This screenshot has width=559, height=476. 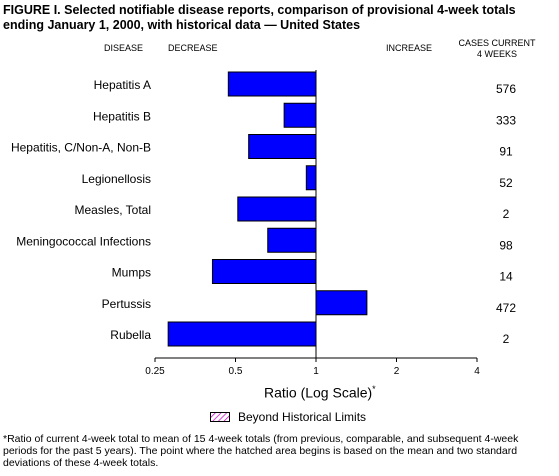 What do you see at coordinates (497, 43) in the screenshot?
I see `cases-header-line1: CASES CURRENT` at bounding box center [497, 43].